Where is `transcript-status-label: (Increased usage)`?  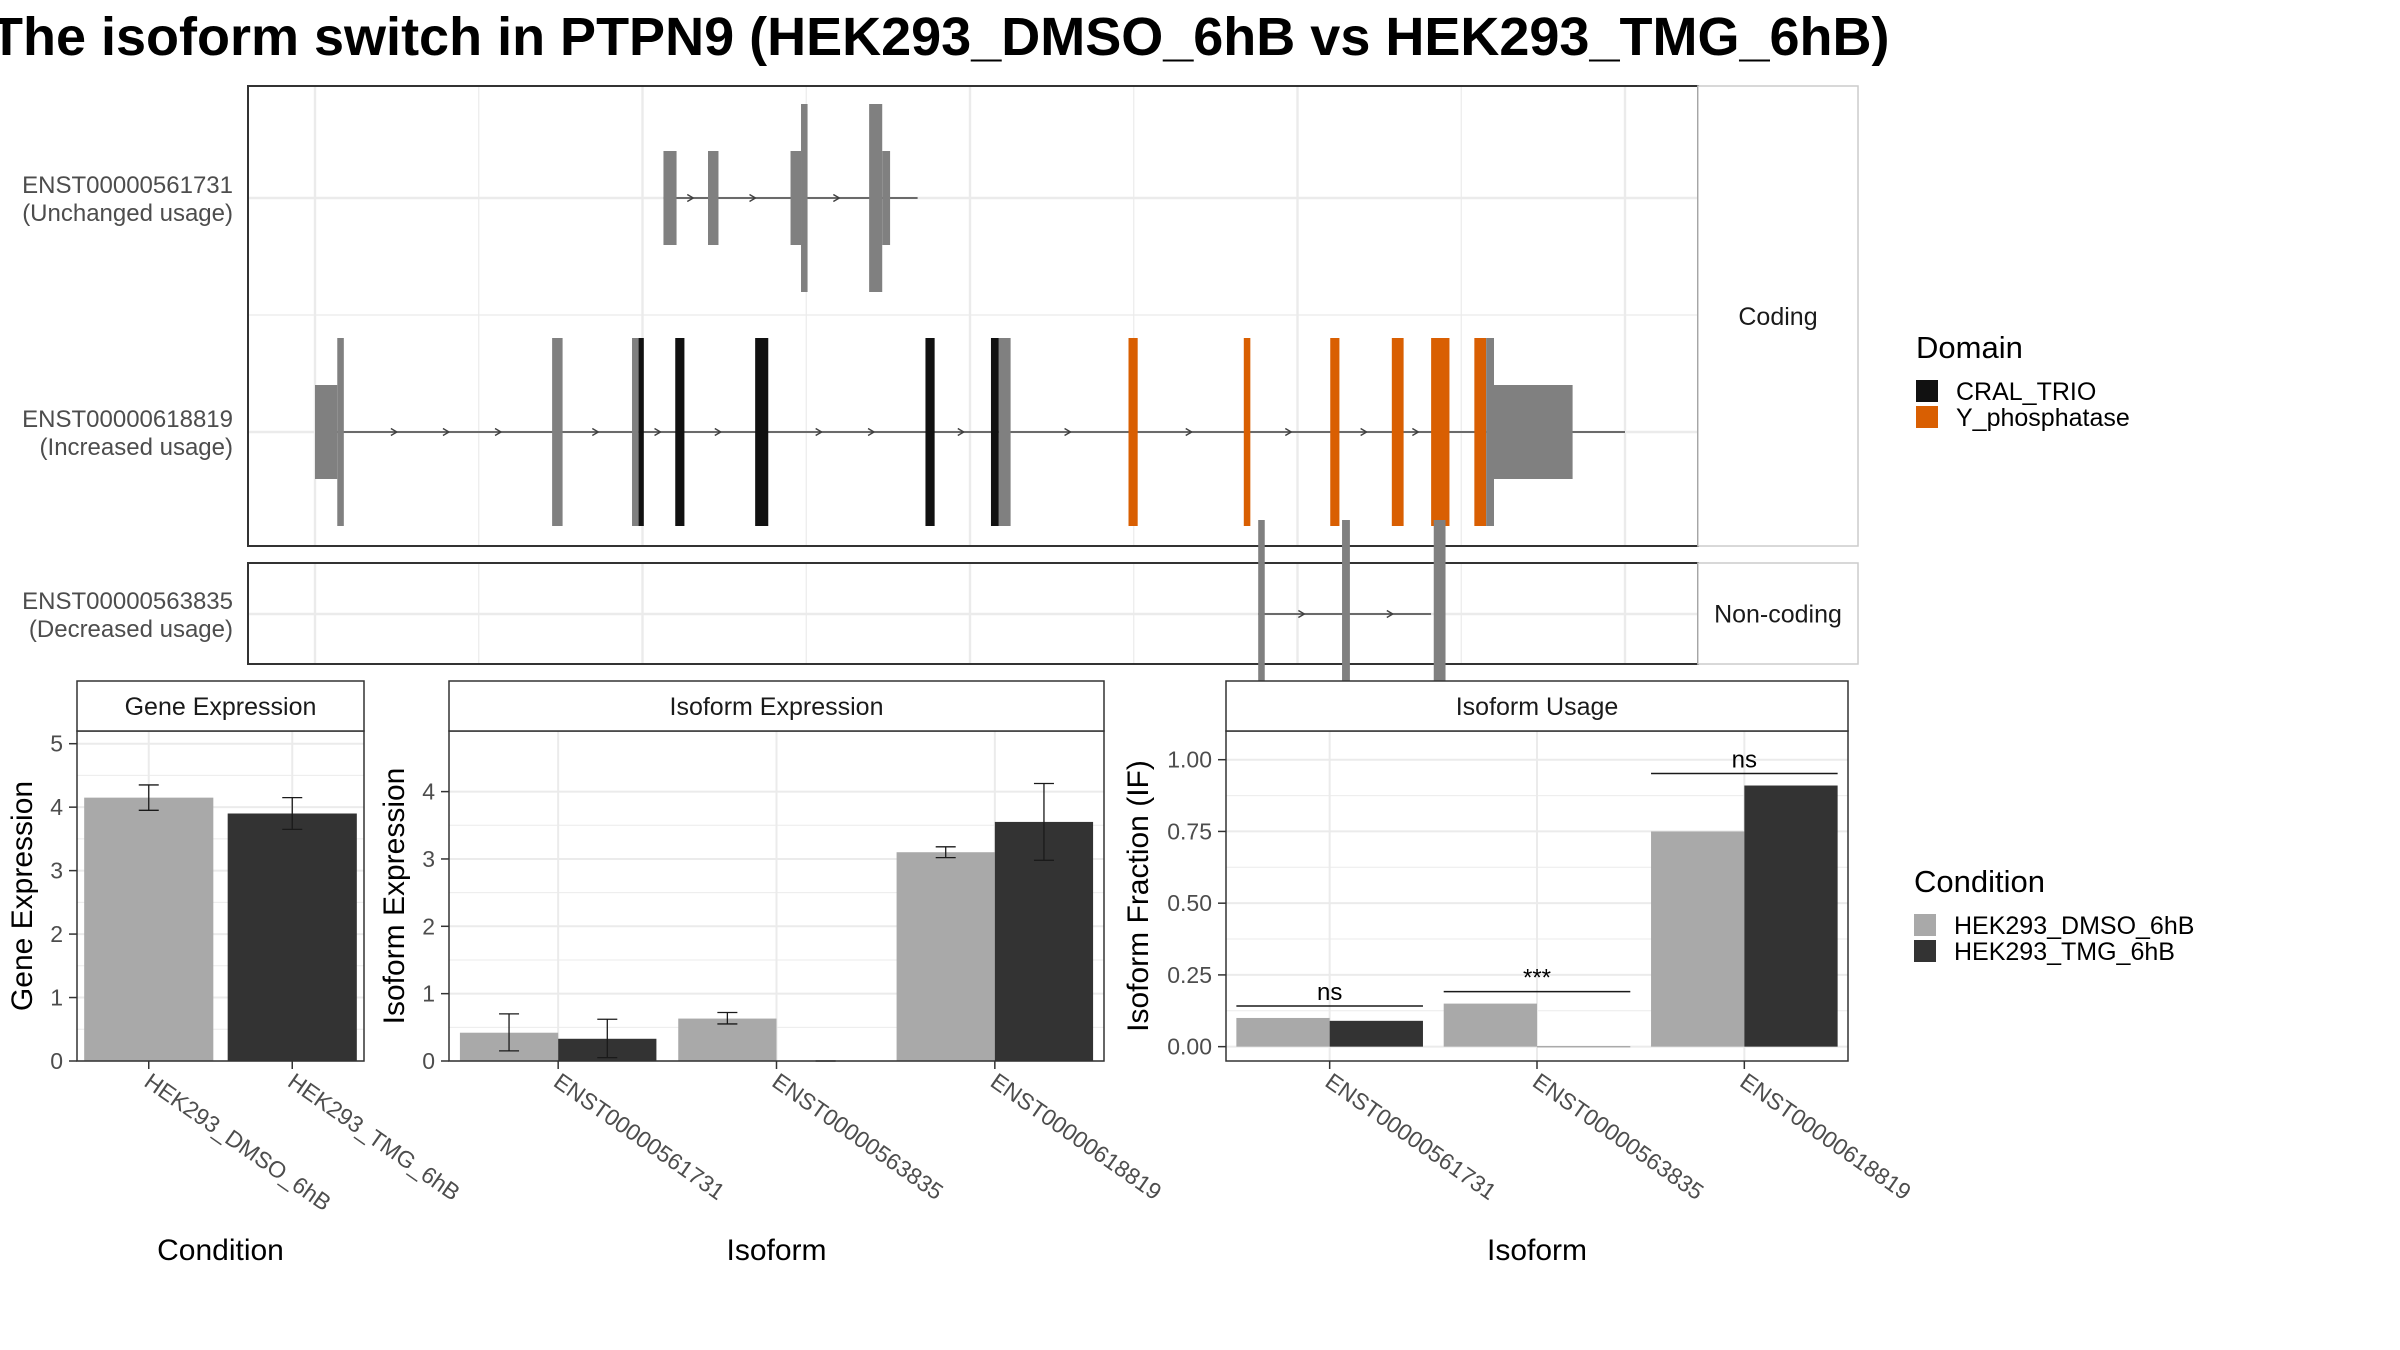
transcript-status-label: (Increased usage) is located at coordinates (136, 447).